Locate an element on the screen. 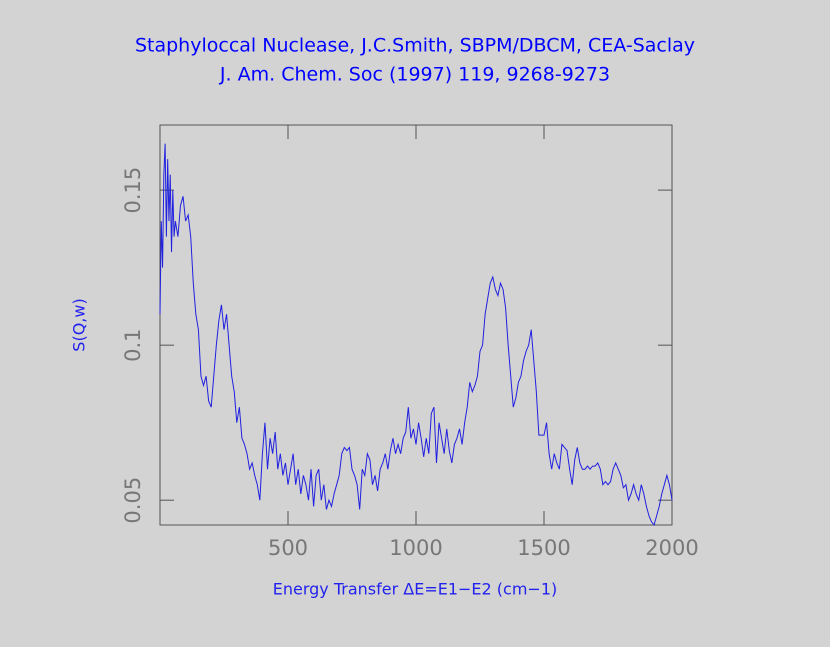  y-tick-label: 0.05 is located at coordinates (133, 500).